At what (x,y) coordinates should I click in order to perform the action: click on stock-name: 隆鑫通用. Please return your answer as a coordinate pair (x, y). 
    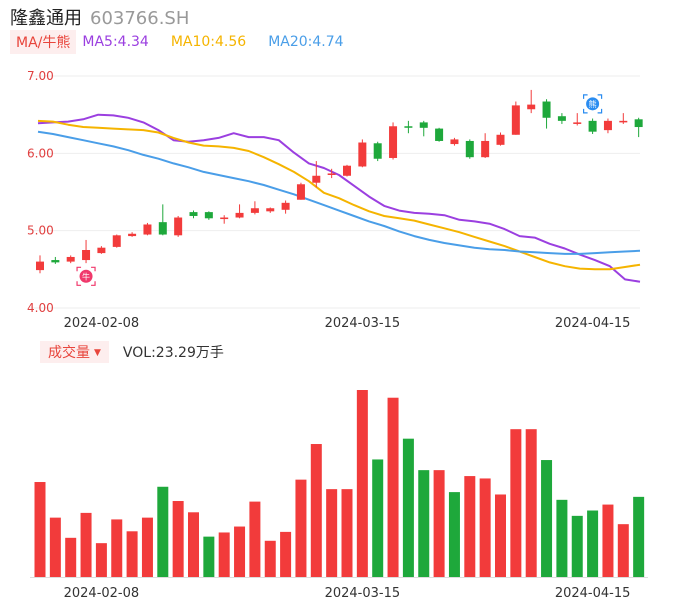
    Looking at the image, I should click on (46, 18).